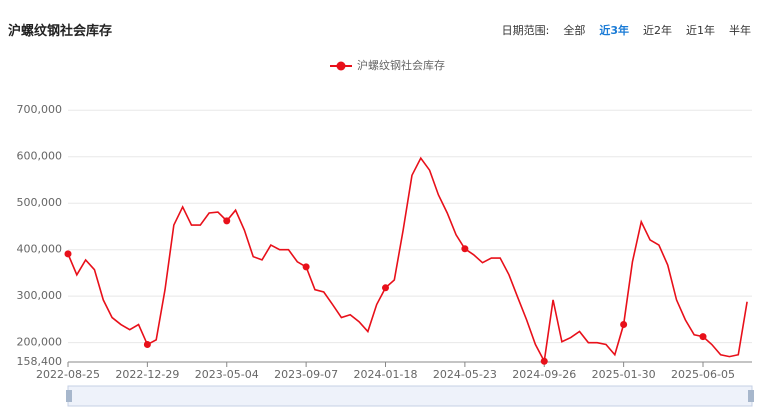 Image resolution: width=761 pixels, height=420 pixels. What do you see at coordinates (40, 361) in the screenshot?
I see `y-tick-label: 158,400` at bounding box center [40, 361].